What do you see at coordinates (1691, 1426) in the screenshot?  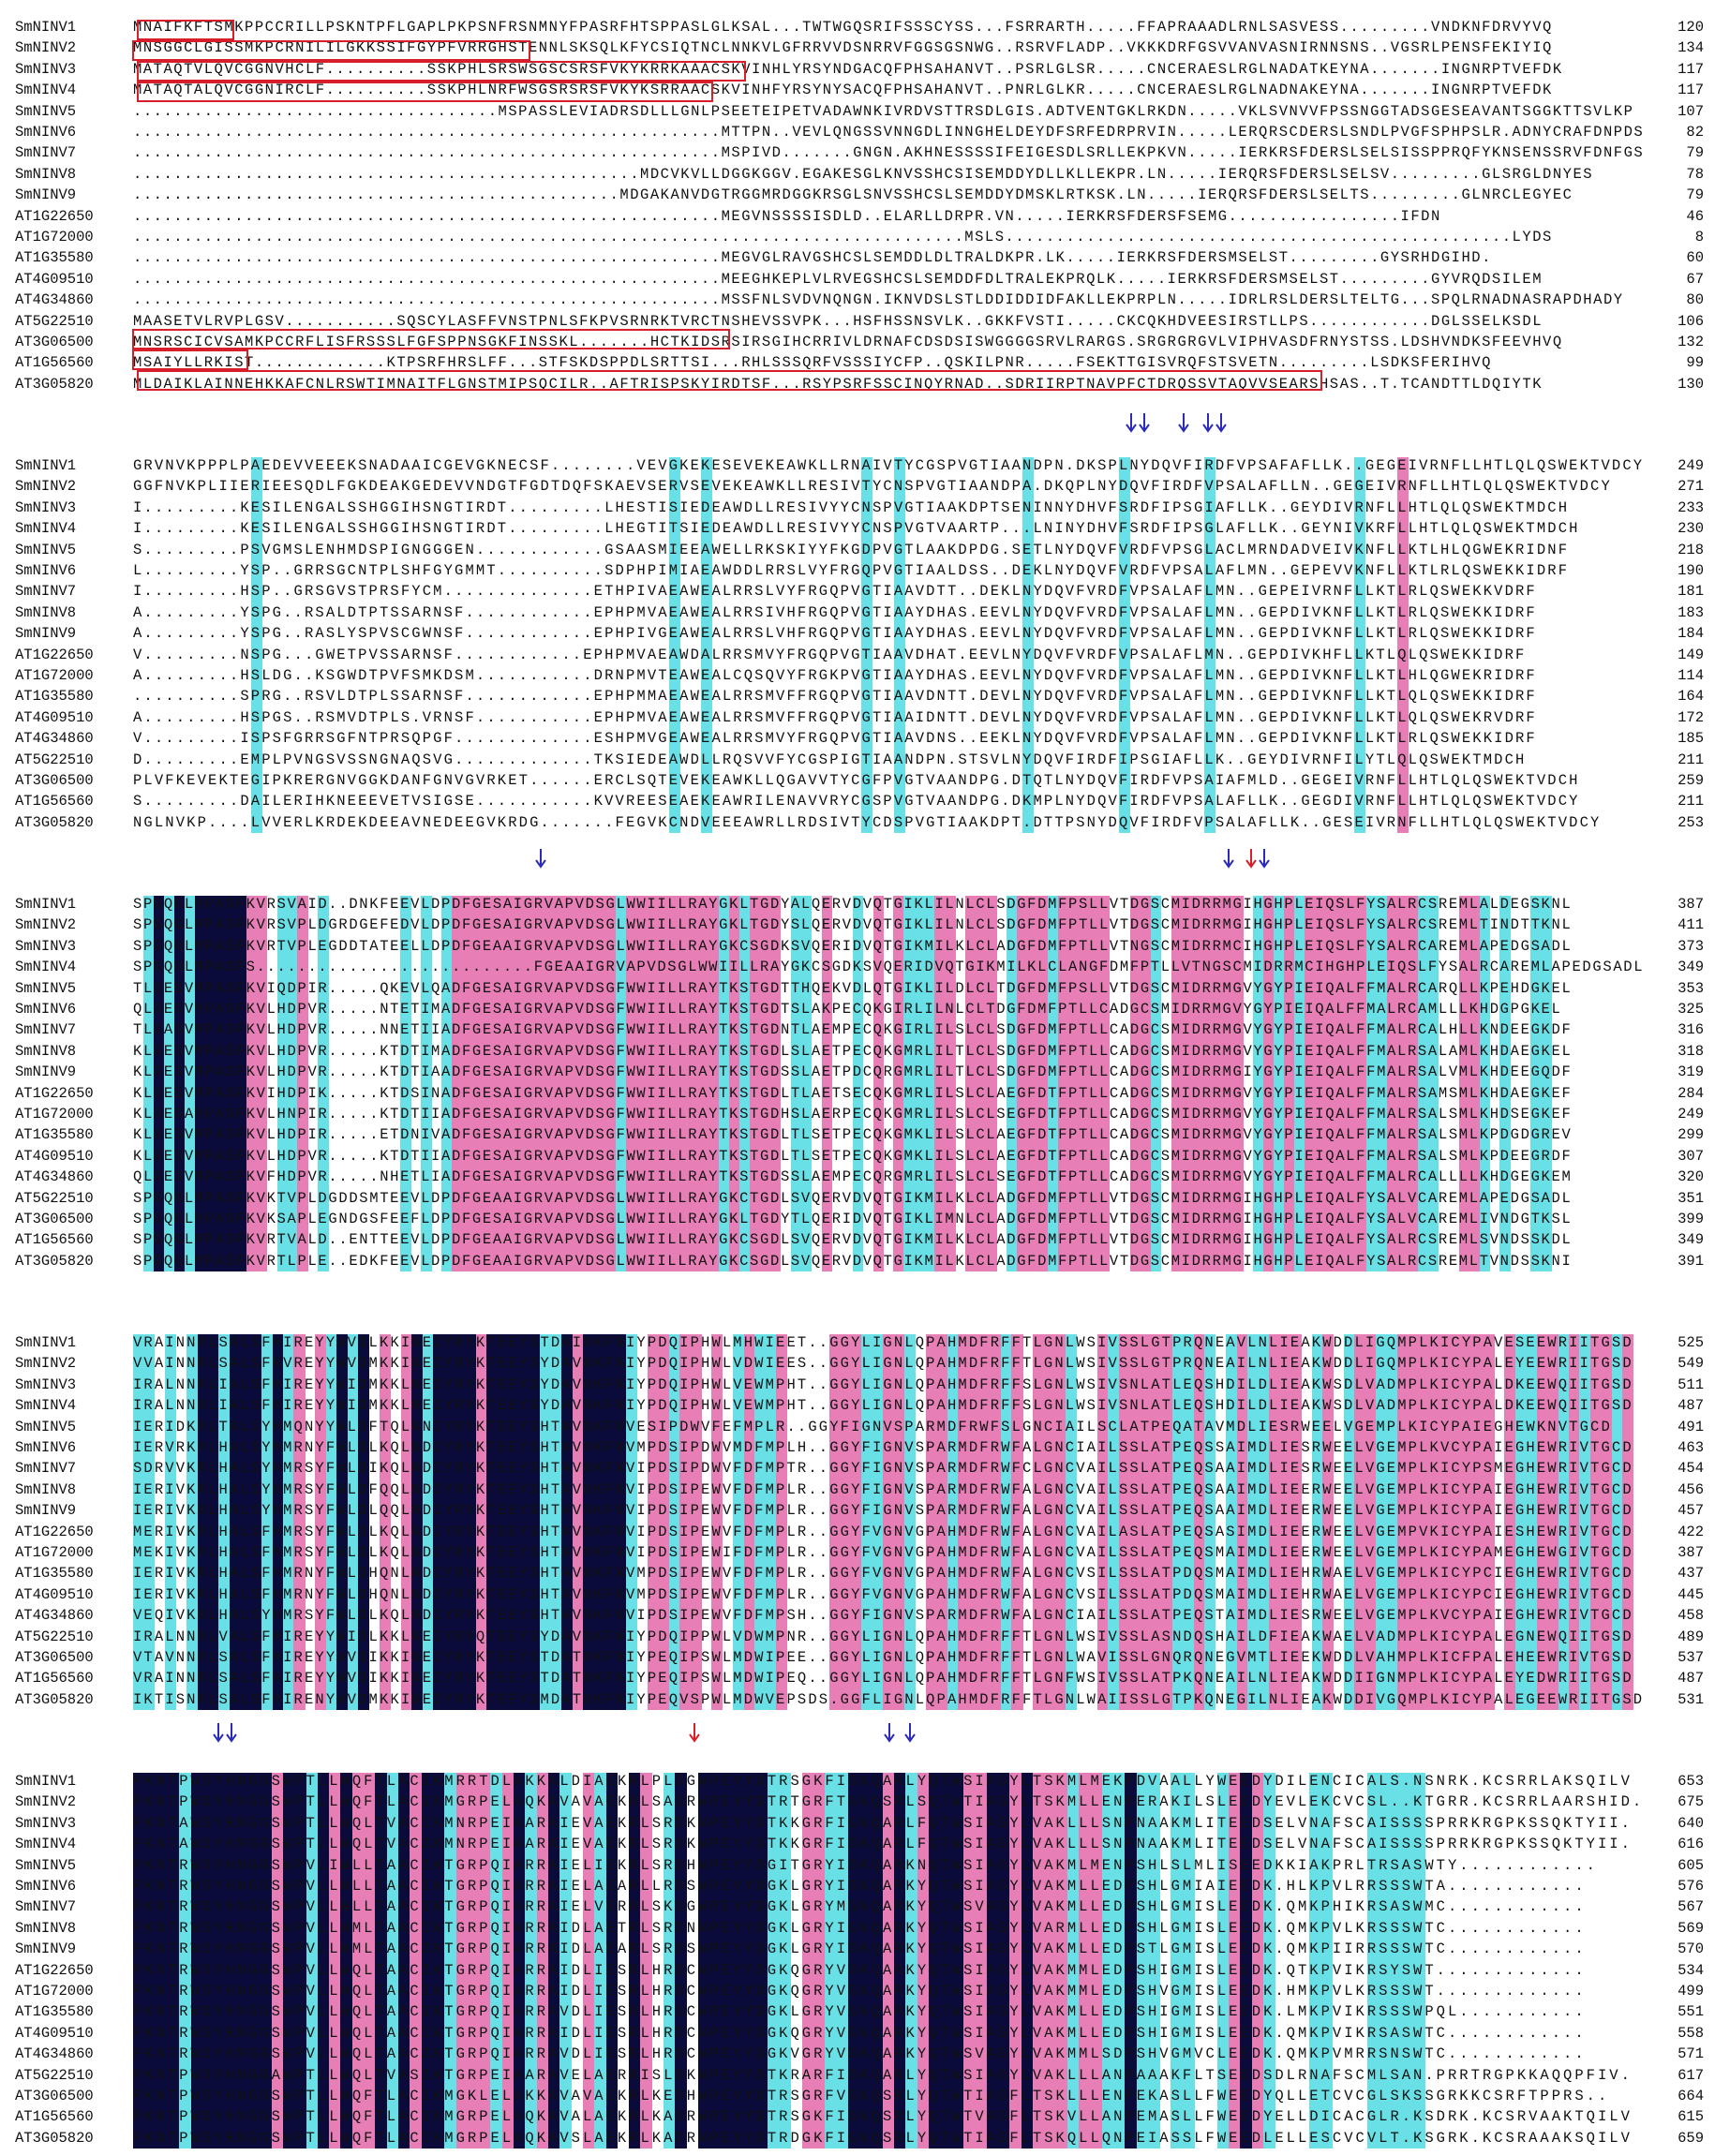 I see `residue-position: 491` at bounding box center [1691, 1426].